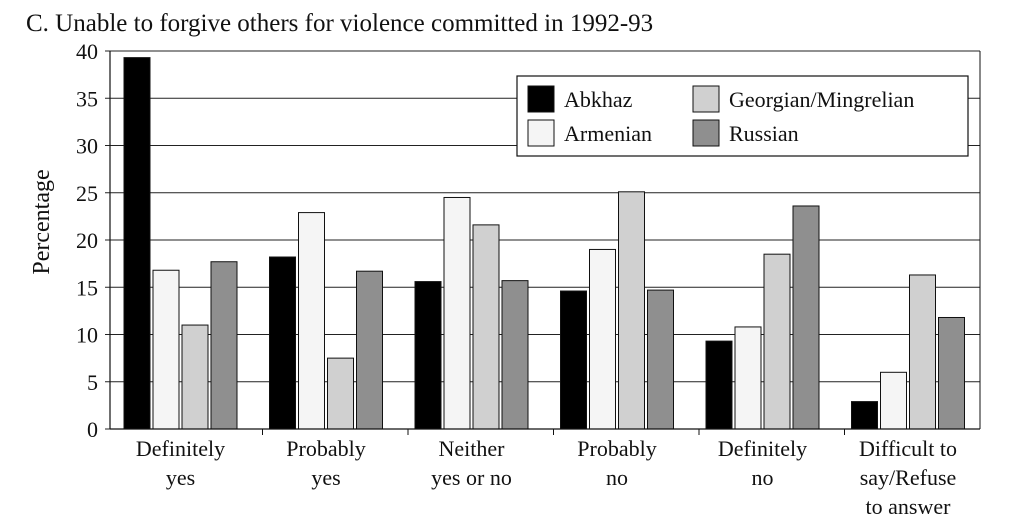 The image size is (1024, 531). Describe the element at coordinates (908, 477) in the screenshot. I see `x-tick-label: Difficult to say/Refuse to answer` at that location.